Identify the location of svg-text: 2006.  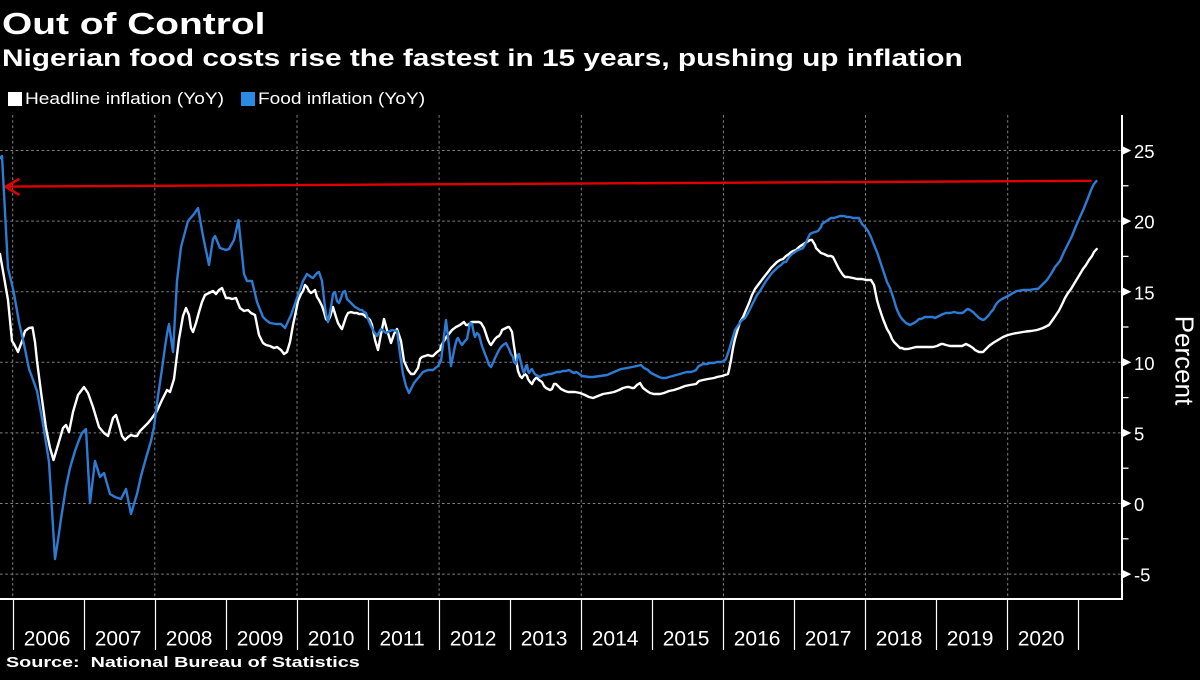
(47, 639).